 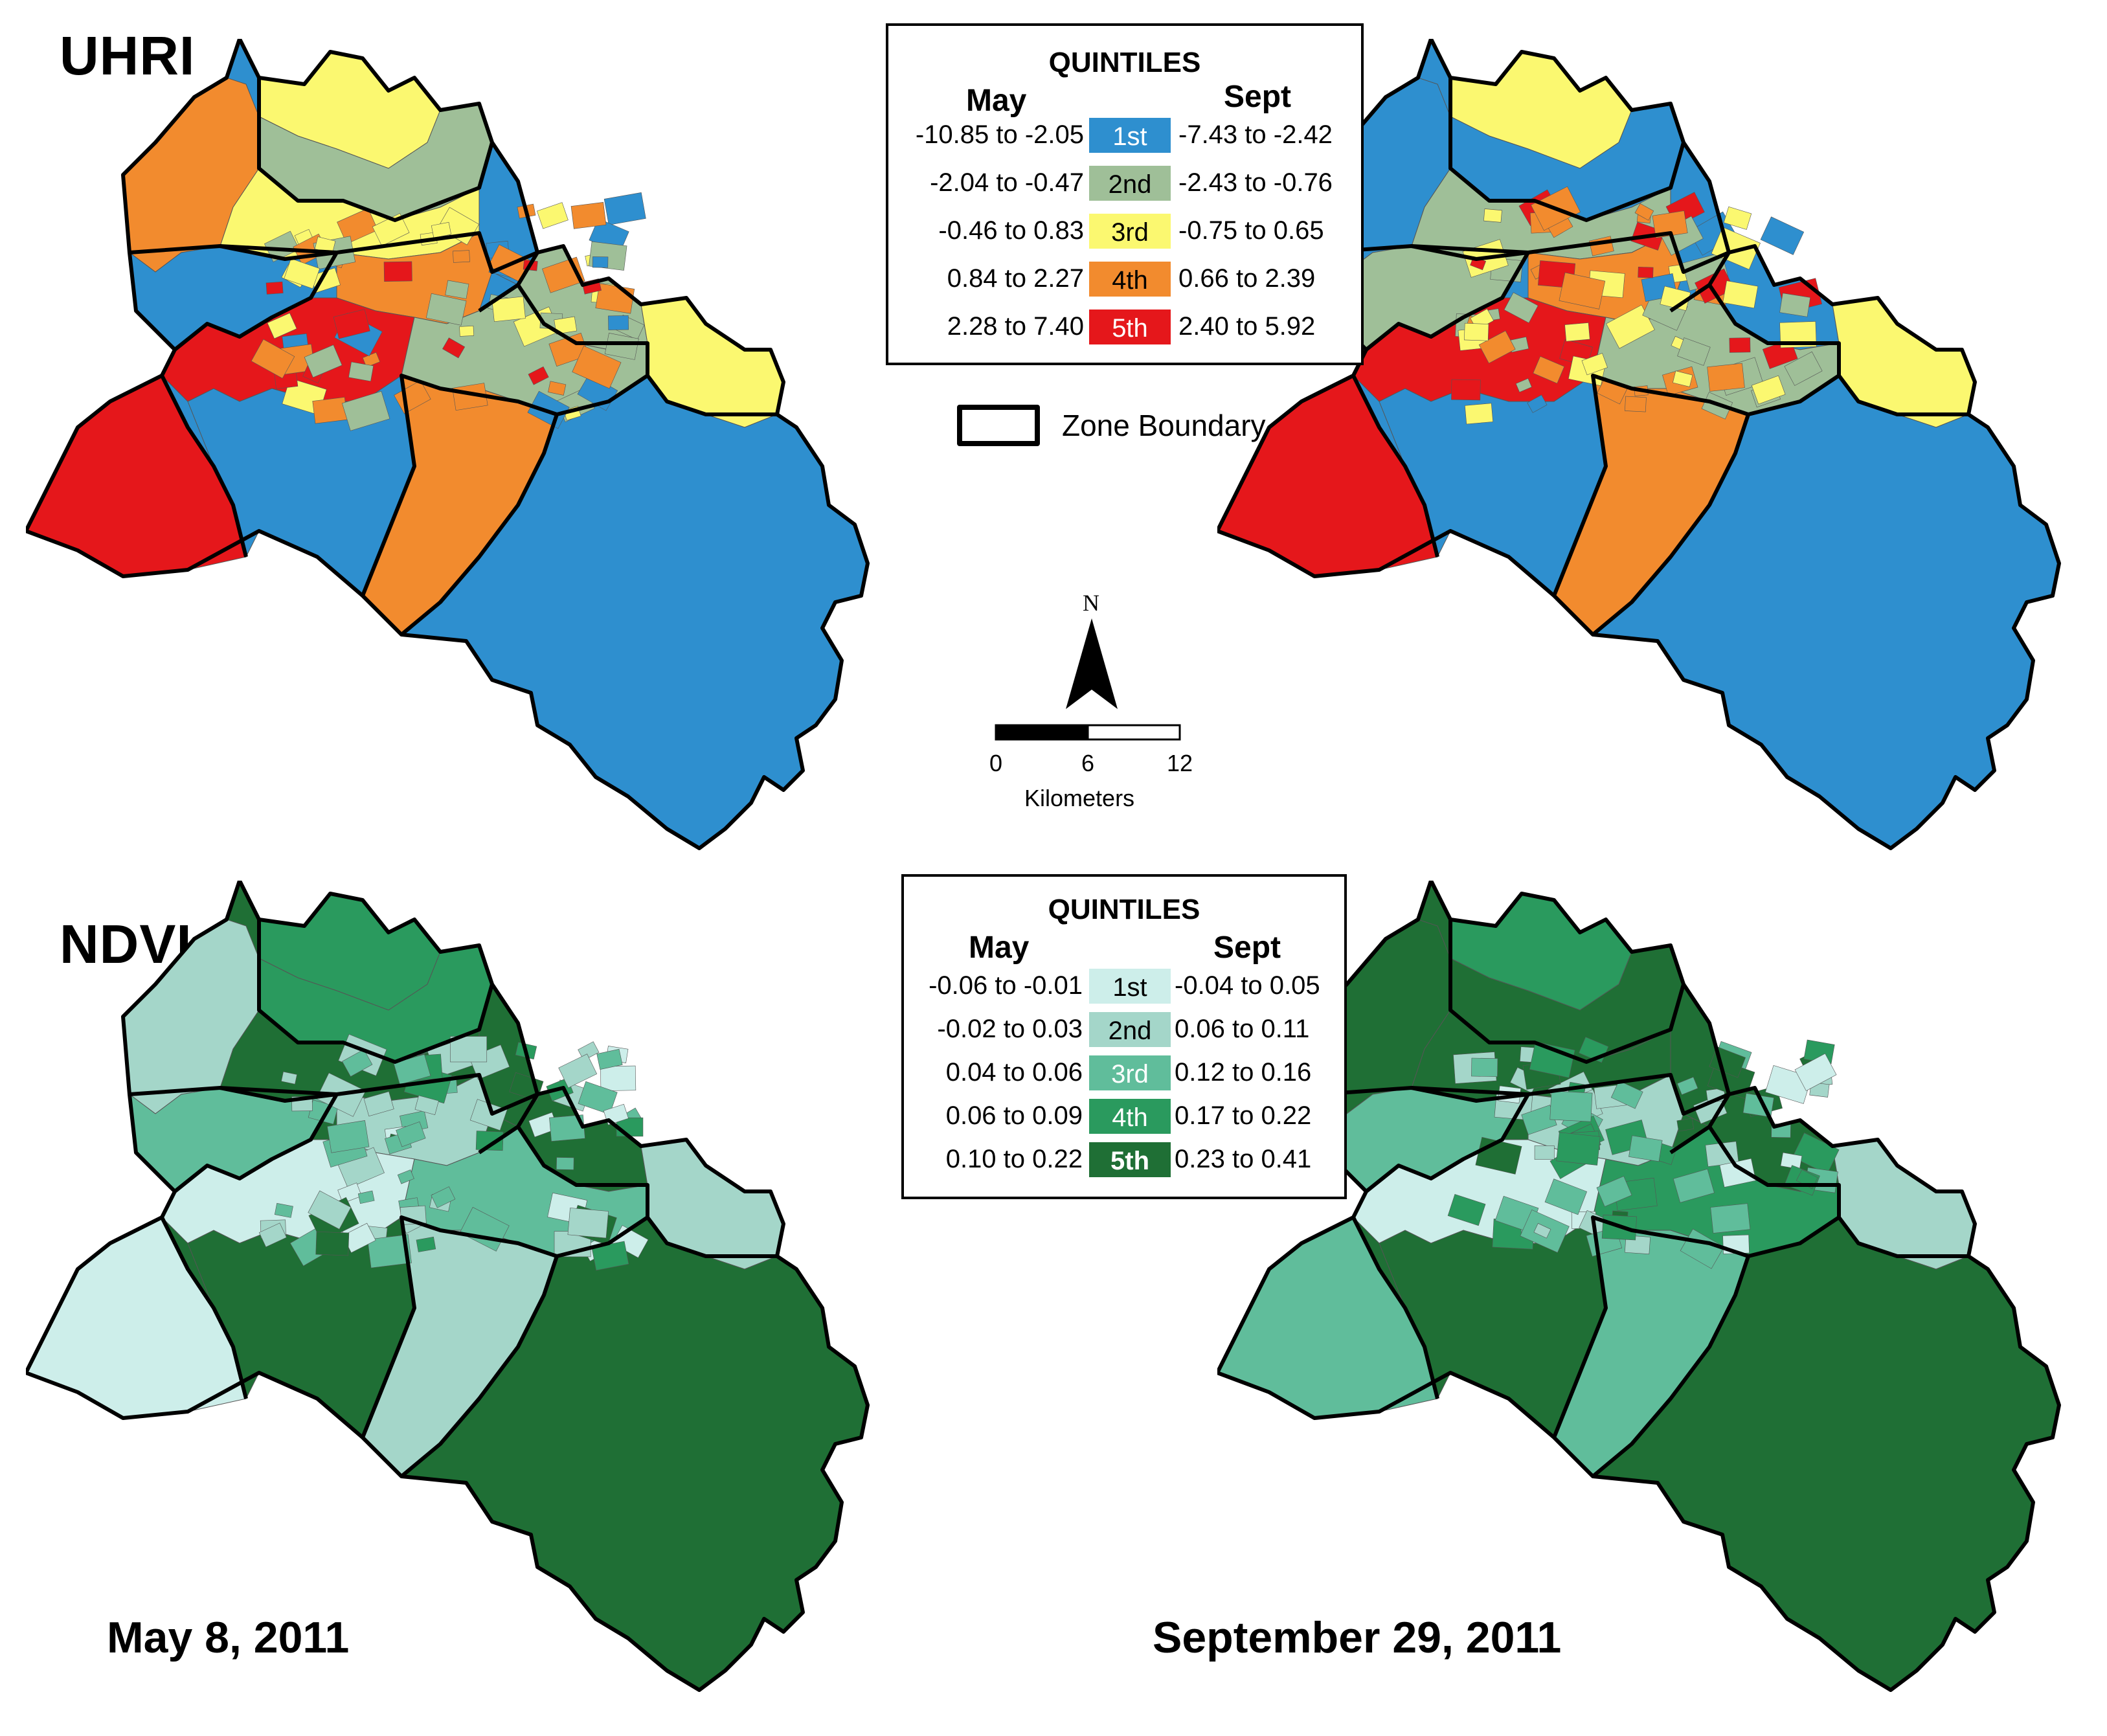 What do you see at coordinates (1247, 948) in the screenshot?
I see `ndvi-legend-sept-header: Sept` at bounding box center [1247, 948].